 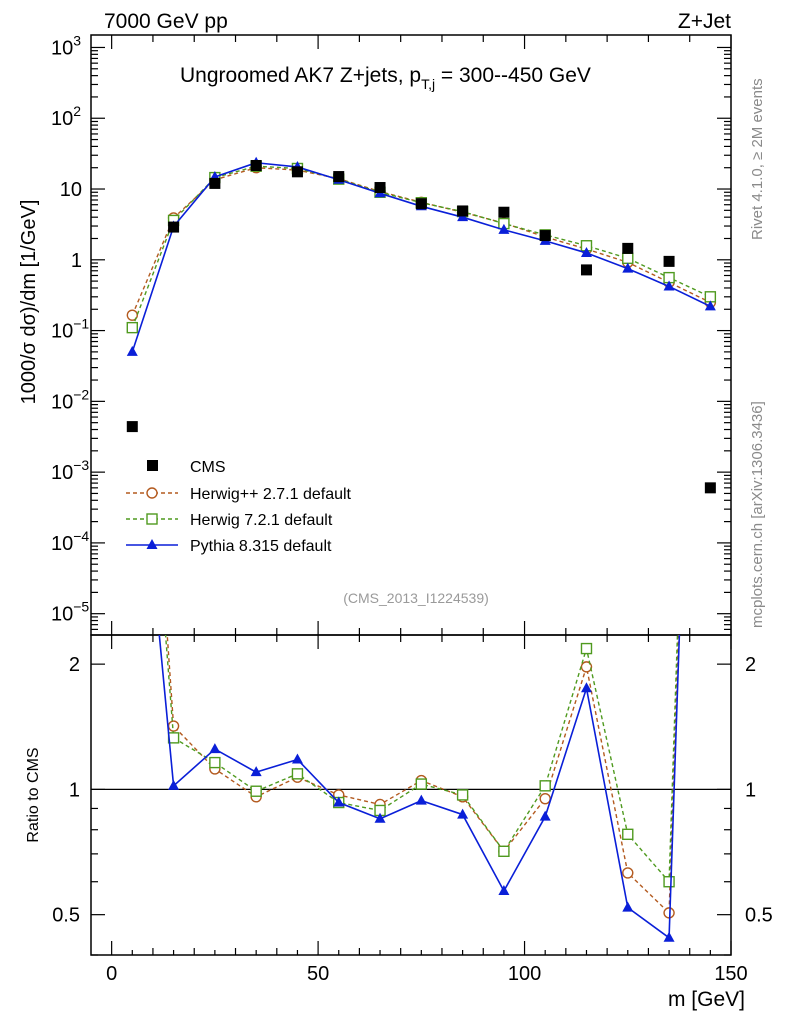 I want to click on x-tick-label: 150, so click(x=730, y=974).